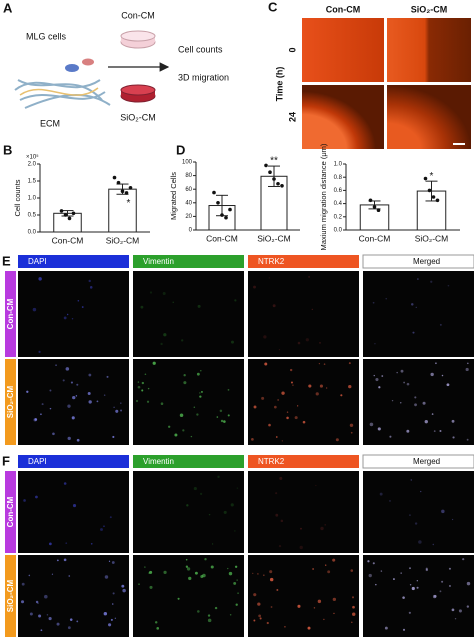  What do you see at coordinates (32, 216) in the screenshot?
I see `y-tick-label: 0.5` at bounding box center [32, 216].